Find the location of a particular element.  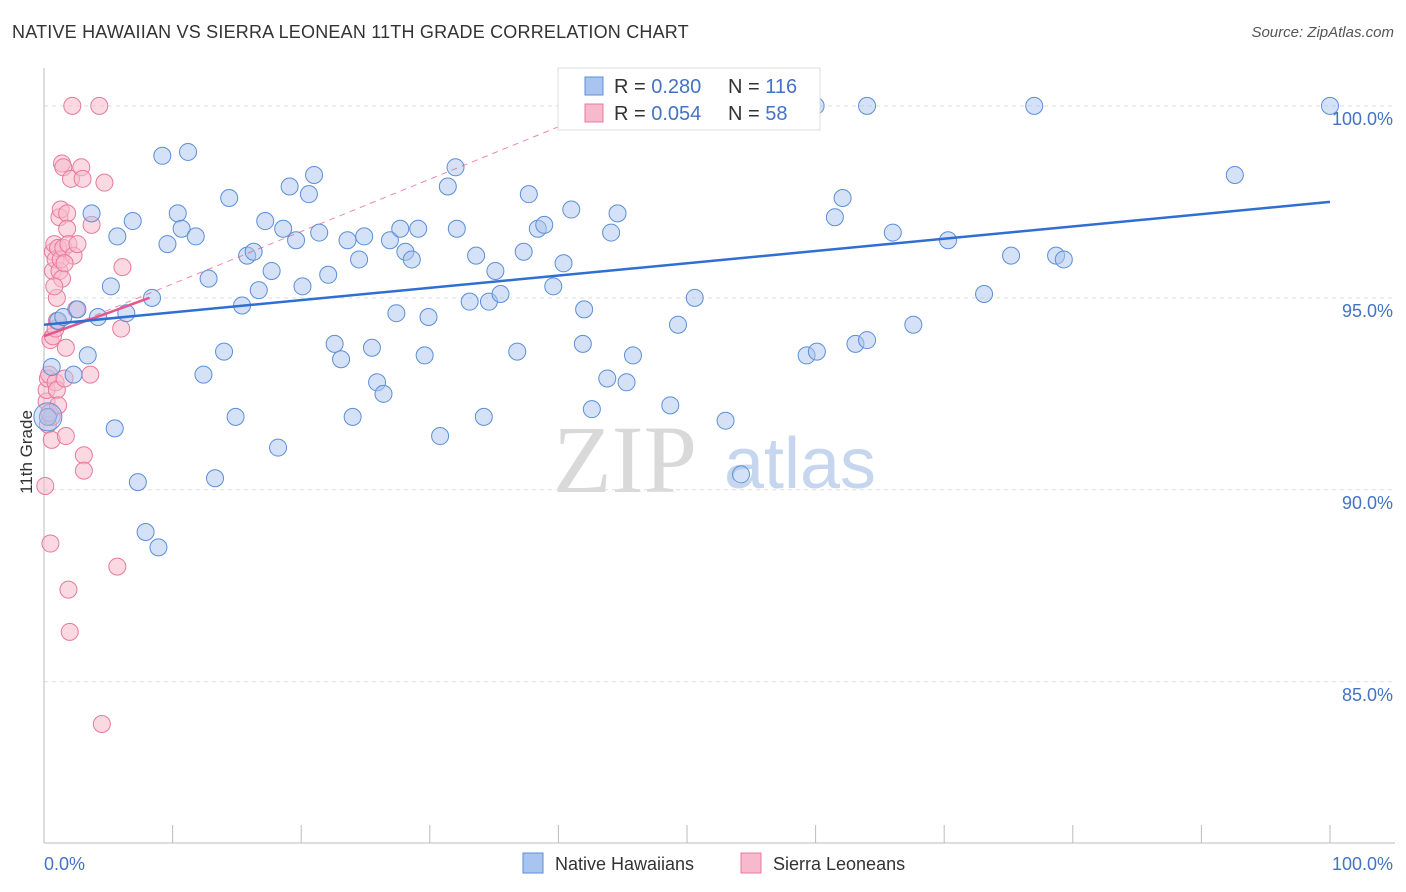

y-tick-label-100: 100.0% is located at coordinates (1362, 119).